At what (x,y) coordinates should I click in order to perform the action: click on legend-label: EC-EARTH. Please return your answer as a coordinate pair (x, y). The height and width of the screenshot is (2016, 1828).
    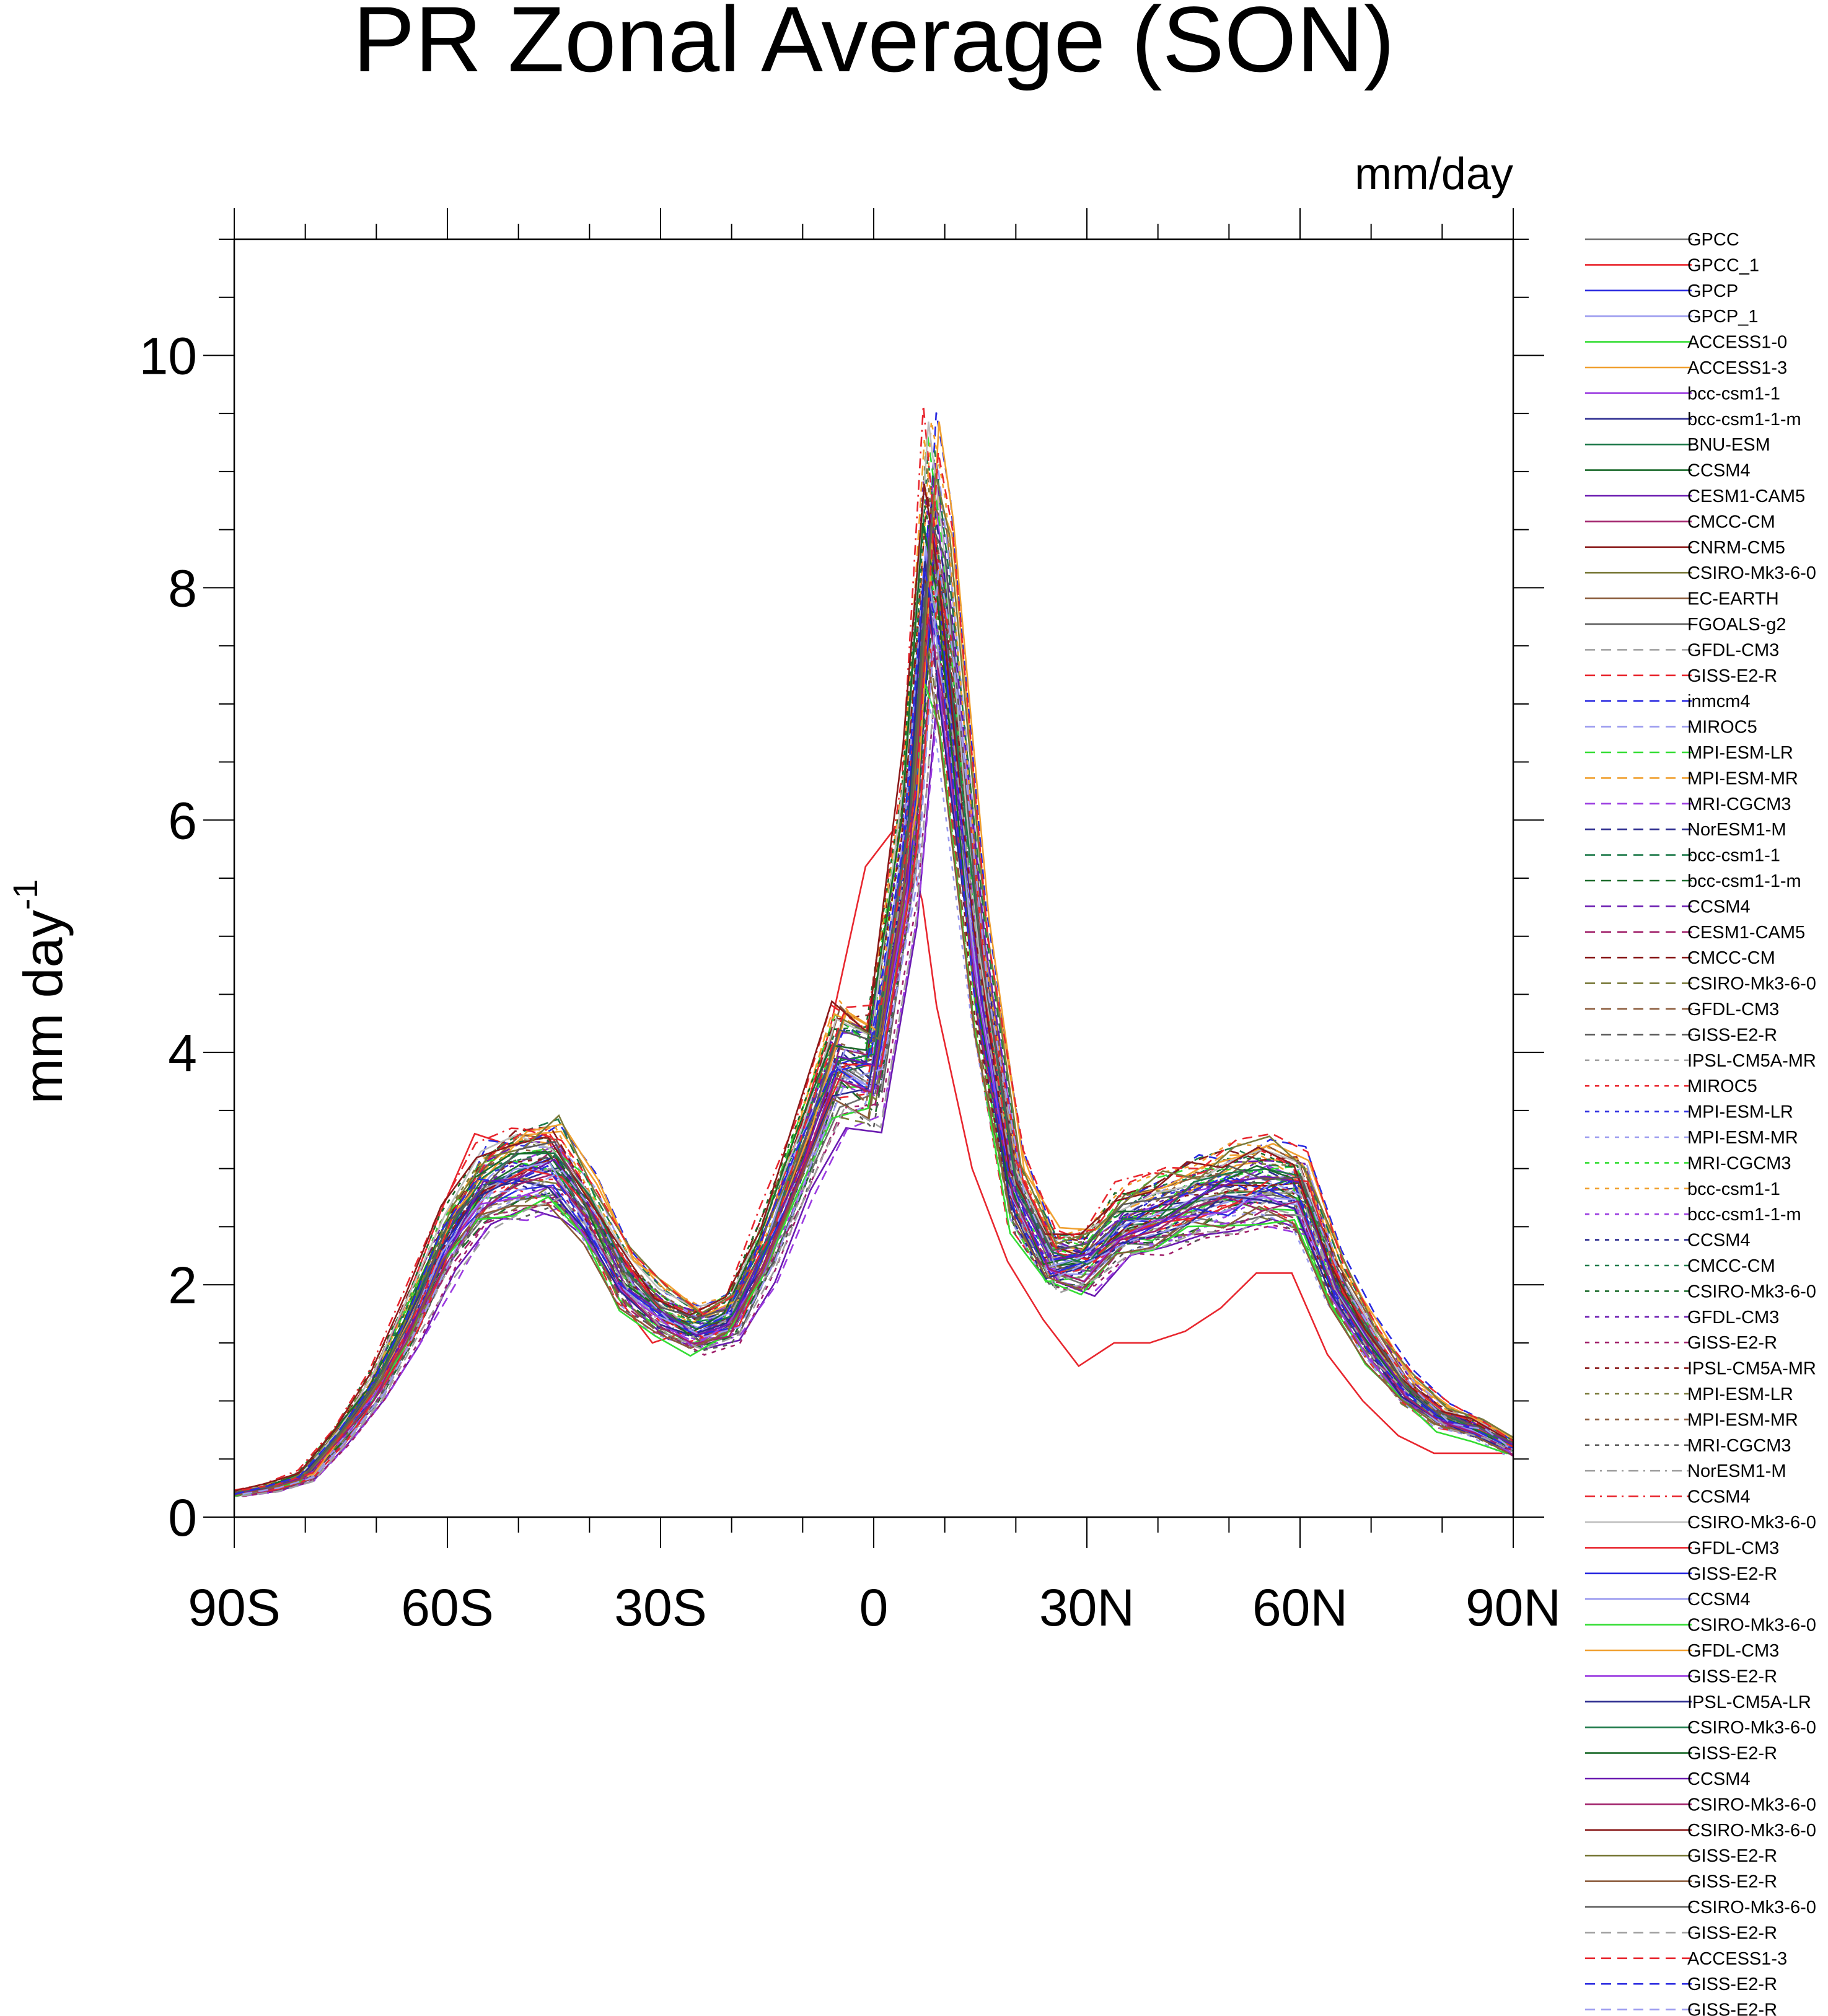
    Looking at the image, I should click on (1733, 599).